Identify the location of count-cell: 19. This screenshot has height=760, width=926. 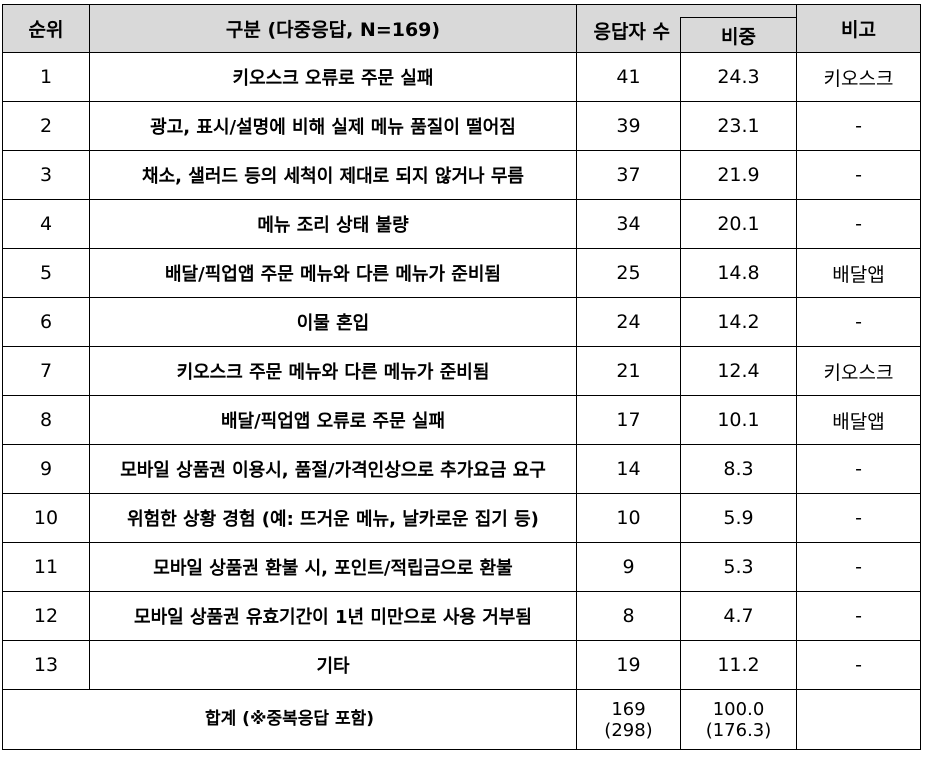
(628, 665).